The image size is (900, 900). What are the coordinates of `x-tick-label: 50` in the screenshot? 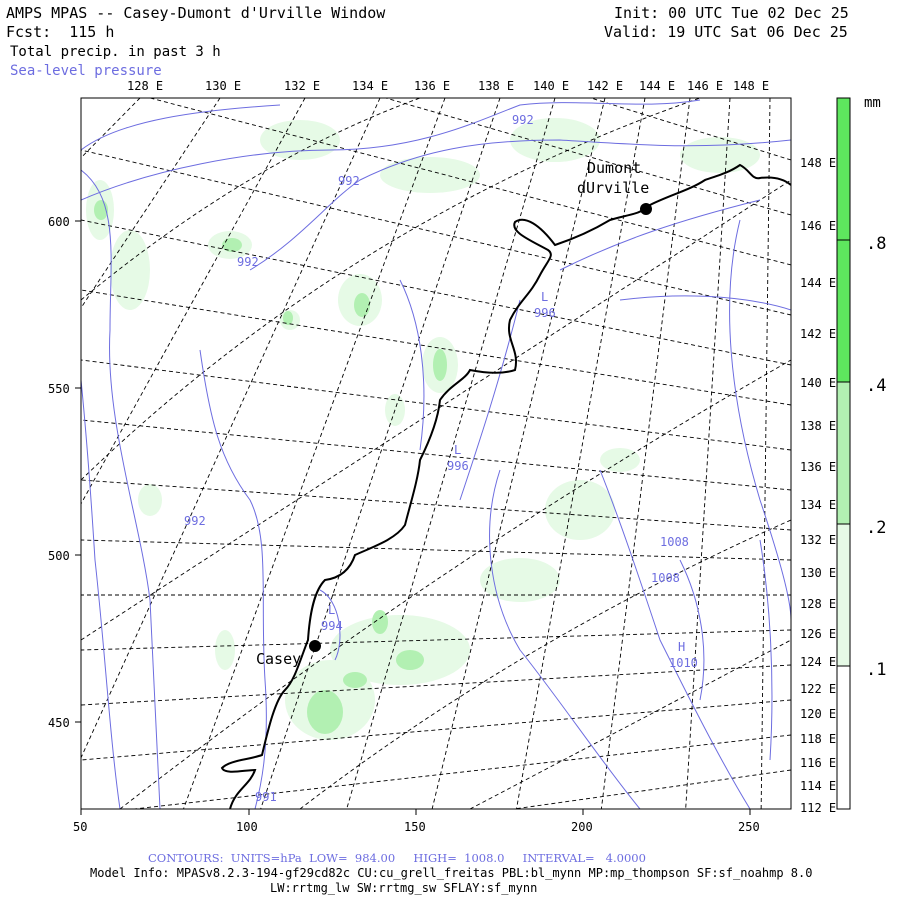 It's located at (80, 827).